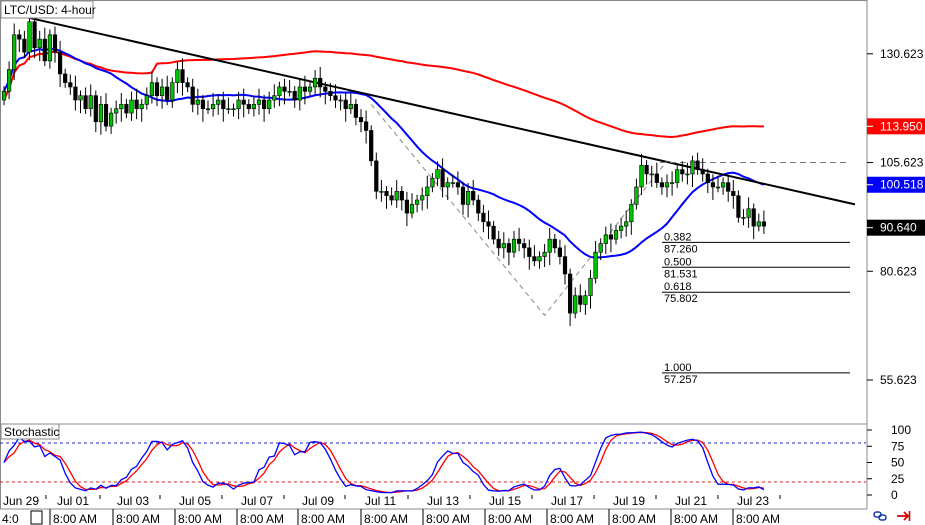  What do you see at coordinates (678, 262) in the screenshot?
I see `fibonacci-ratio-label: 0.500` at bounding box center [678, 262].